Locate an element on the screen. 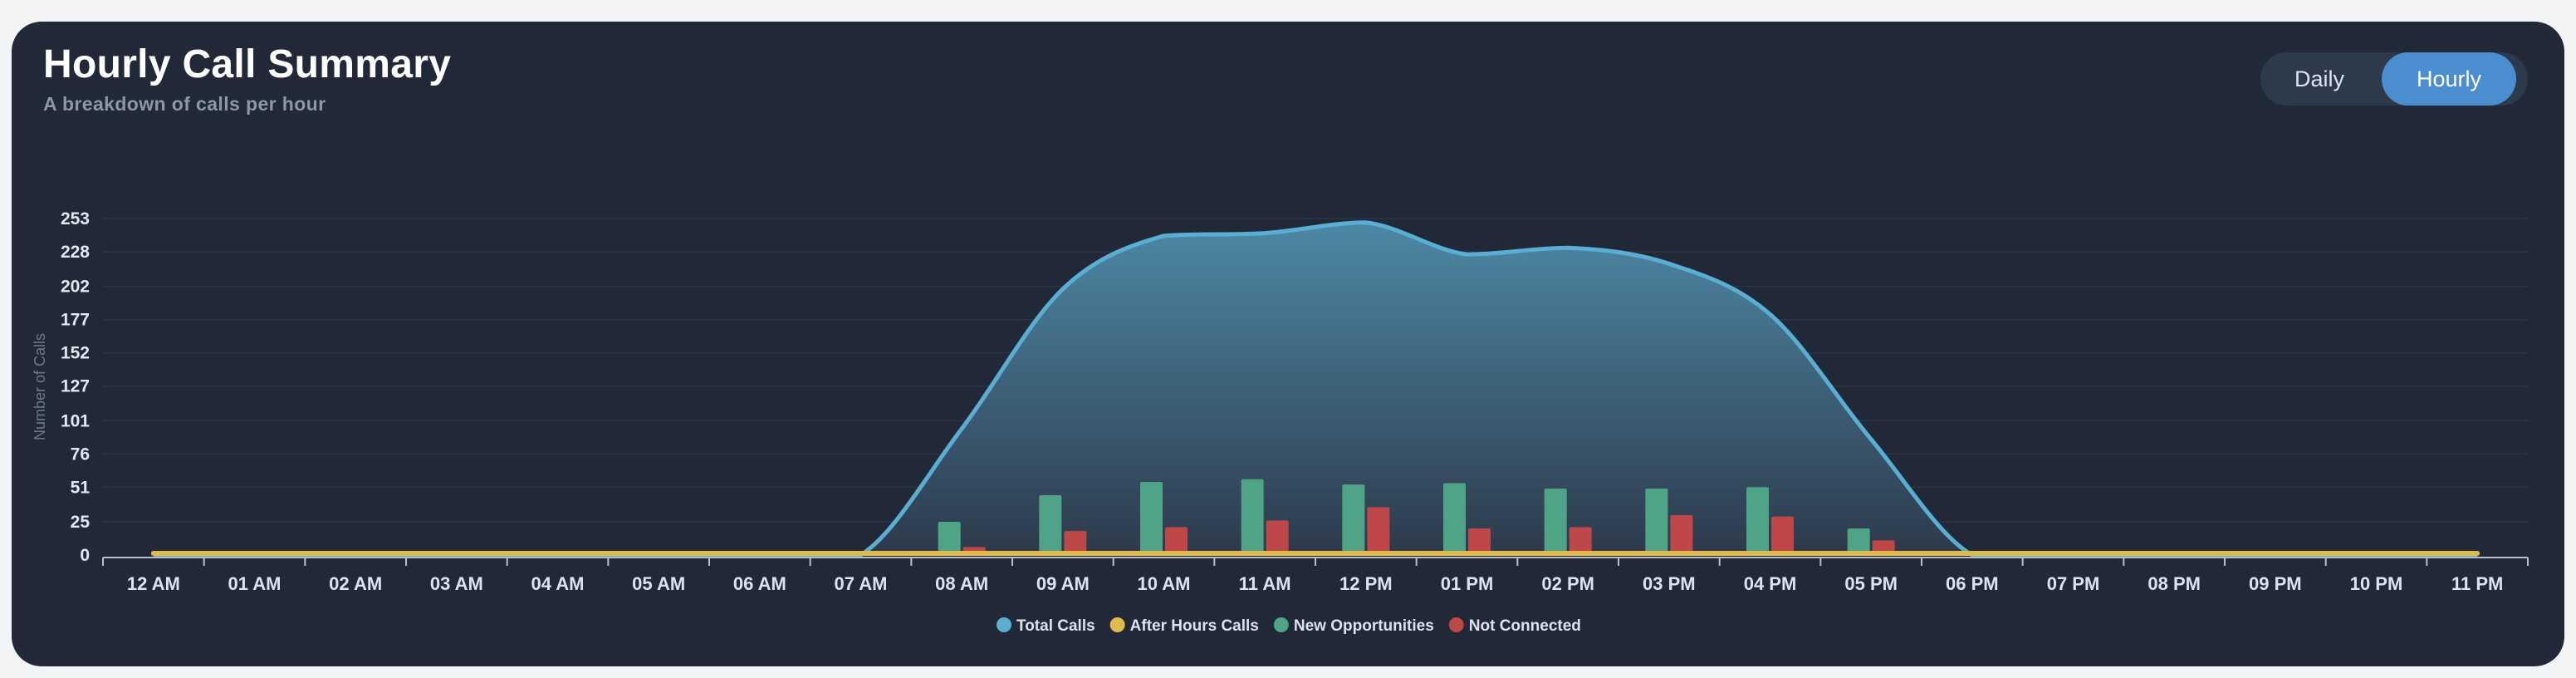 The width and height of the screenshot is (2576, 678). page-title: Hourly Call Summary is located at coordinates (247, 64).